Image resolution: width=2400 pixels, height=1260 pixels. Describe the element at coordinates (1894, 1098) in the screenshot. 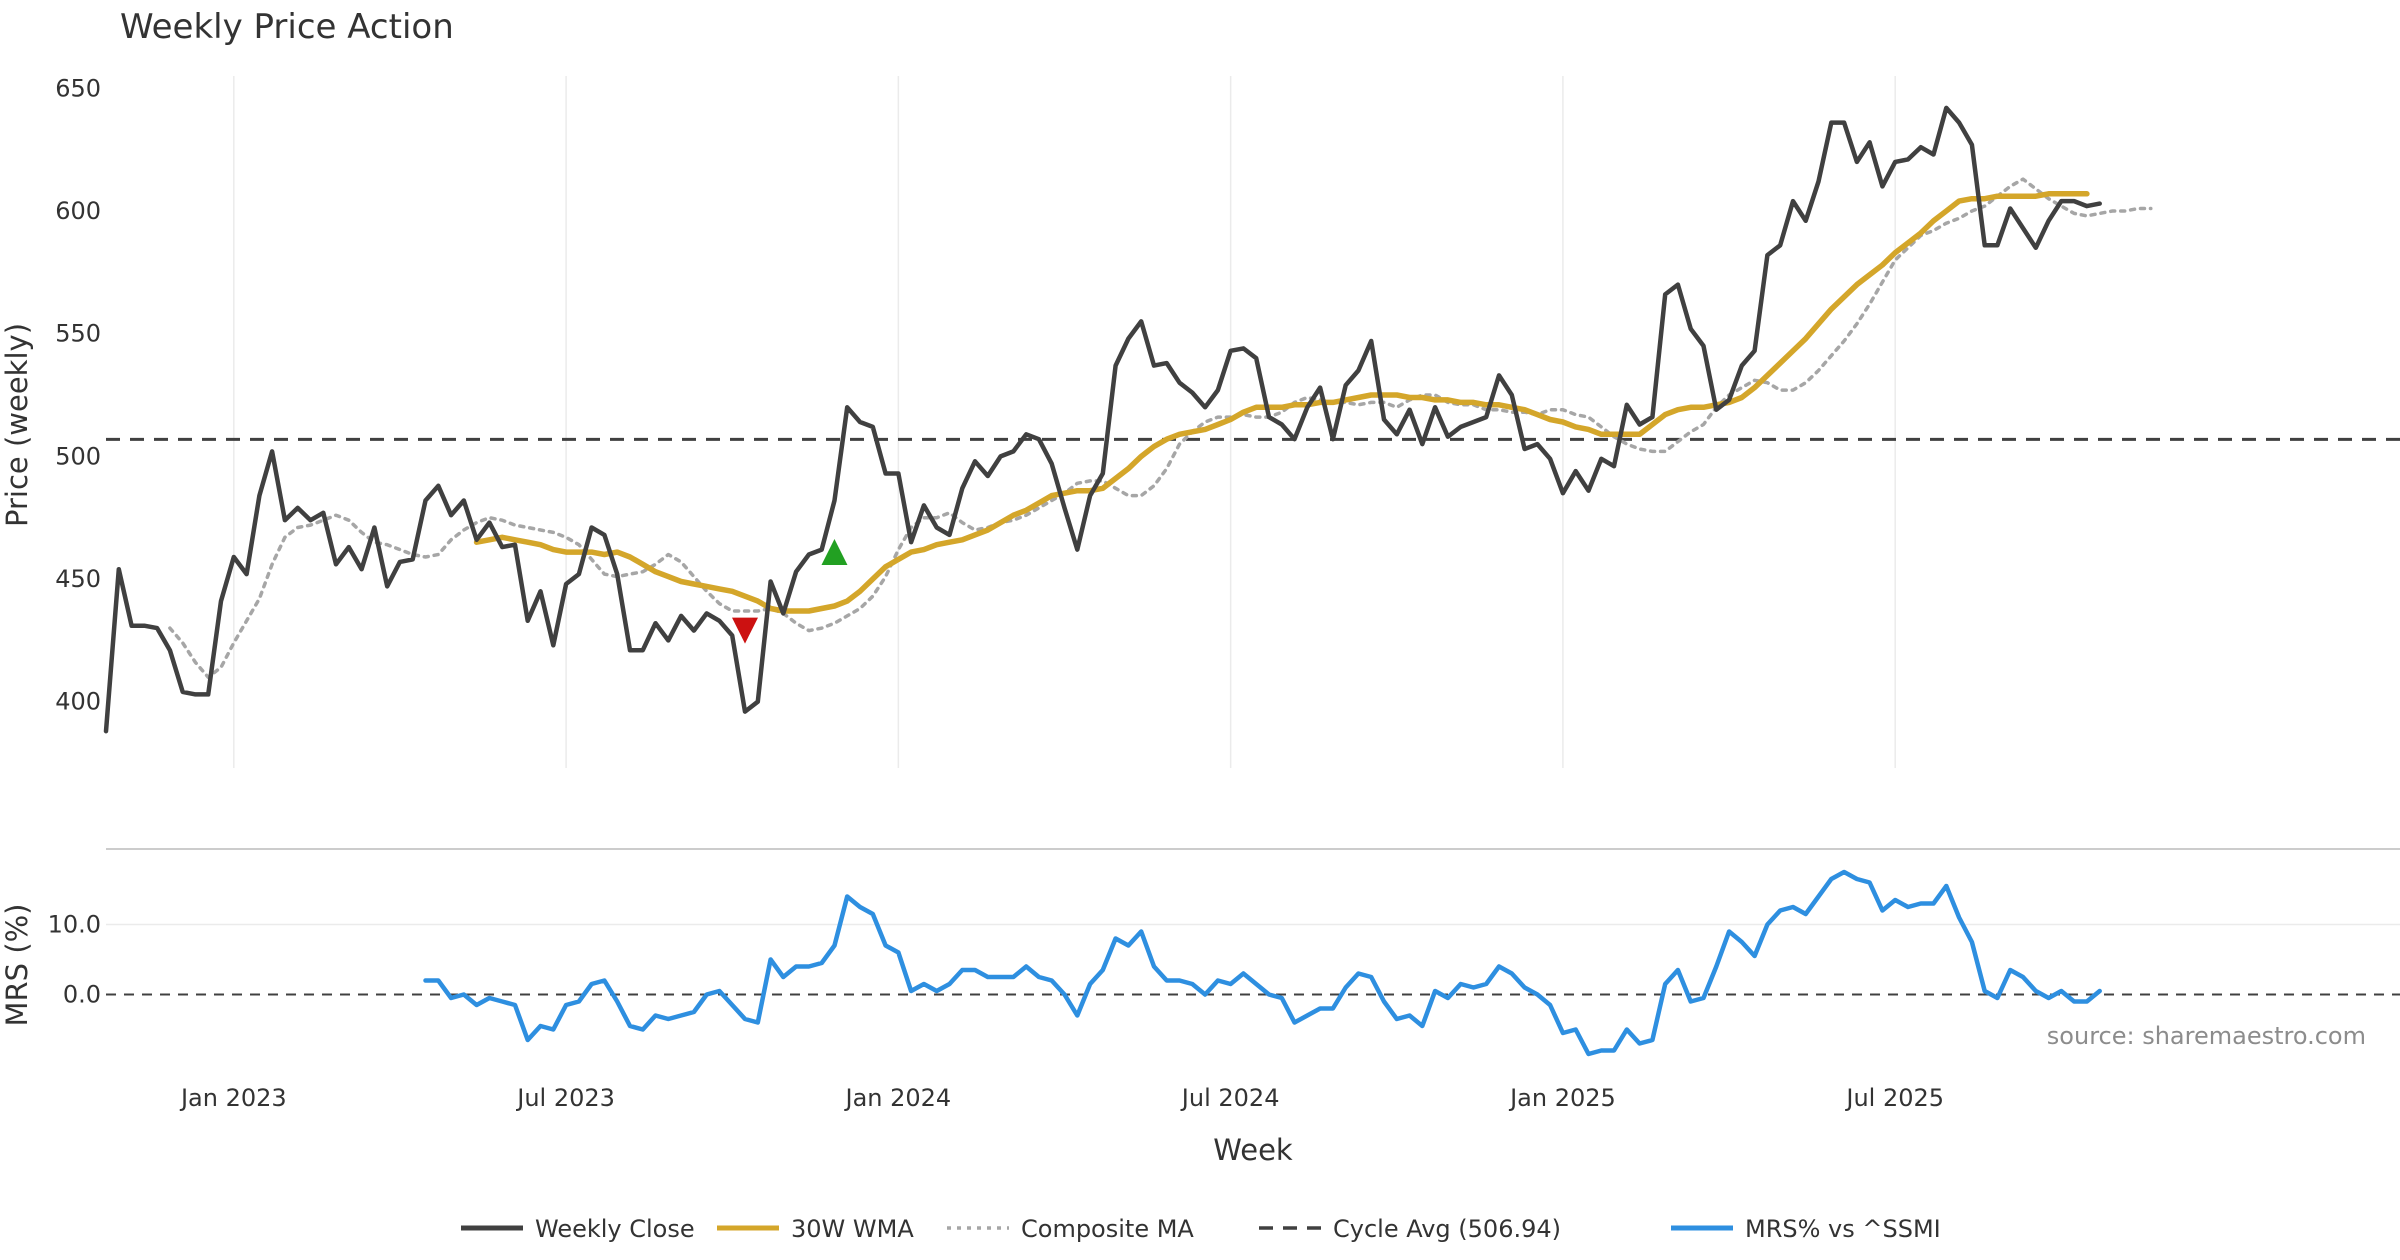

I see `x-tick-label: Jul 2025` at that location.